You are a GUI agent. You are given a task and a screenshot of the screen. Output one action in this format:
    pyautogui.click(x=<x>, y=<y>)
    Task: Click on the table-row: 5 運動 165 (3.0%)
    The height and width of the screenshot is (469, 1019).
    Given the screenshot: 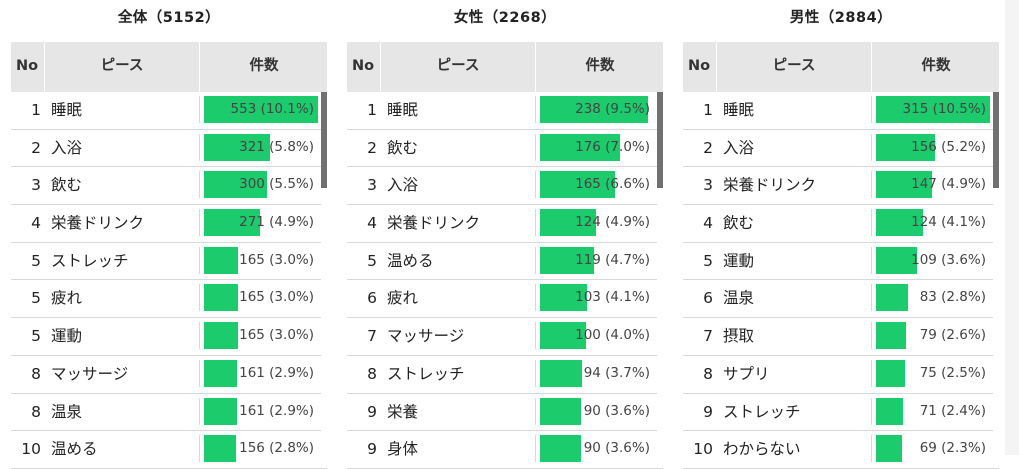 What is the action you would take?
    pyautogui.click(x=169, y=337)
    